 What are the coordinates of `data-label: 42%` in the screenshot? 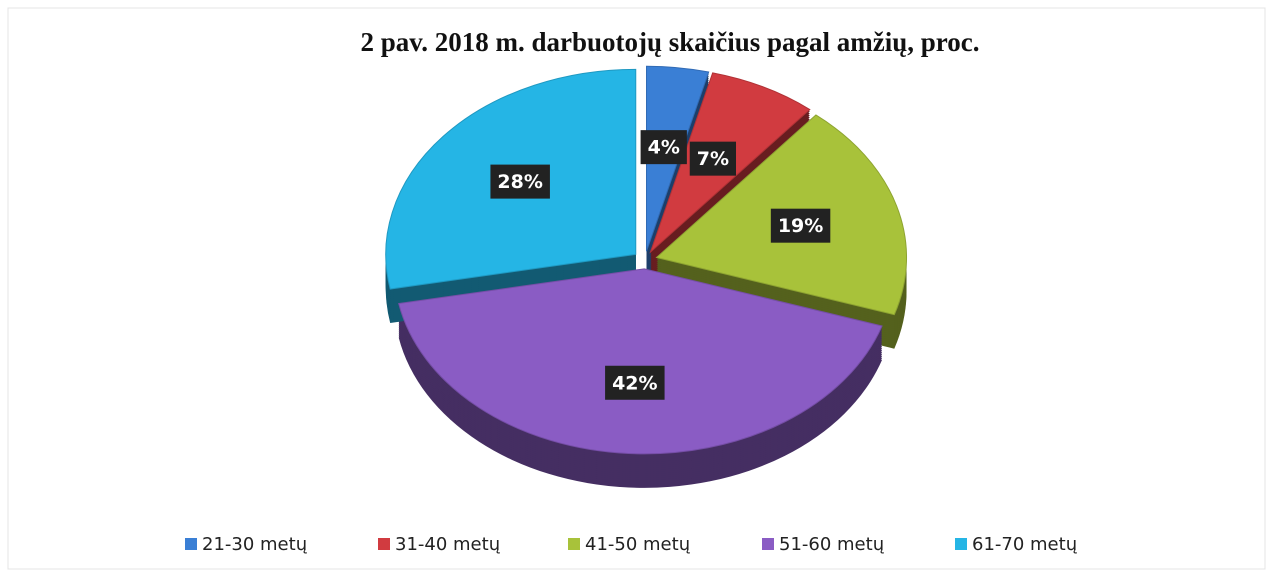 It's located at (634, 383).